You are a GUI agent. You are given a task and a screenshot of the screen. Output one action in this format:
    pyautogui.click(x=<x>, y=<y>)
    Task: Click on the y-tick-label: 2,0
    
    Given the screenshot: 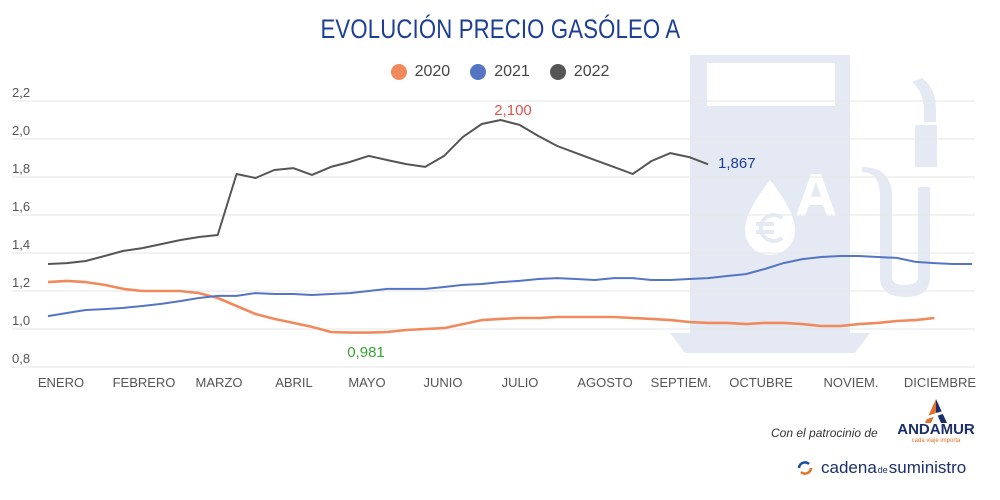 What is the action you would take?
    pyautogui.click(x=21, y=130)
    